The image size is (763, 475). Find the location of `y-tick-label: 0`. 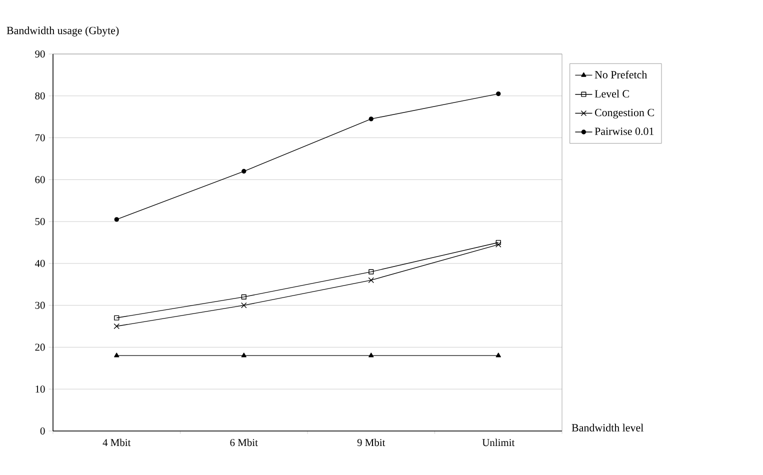

y-tick-label: 0 is located at coordinates (42, 431).